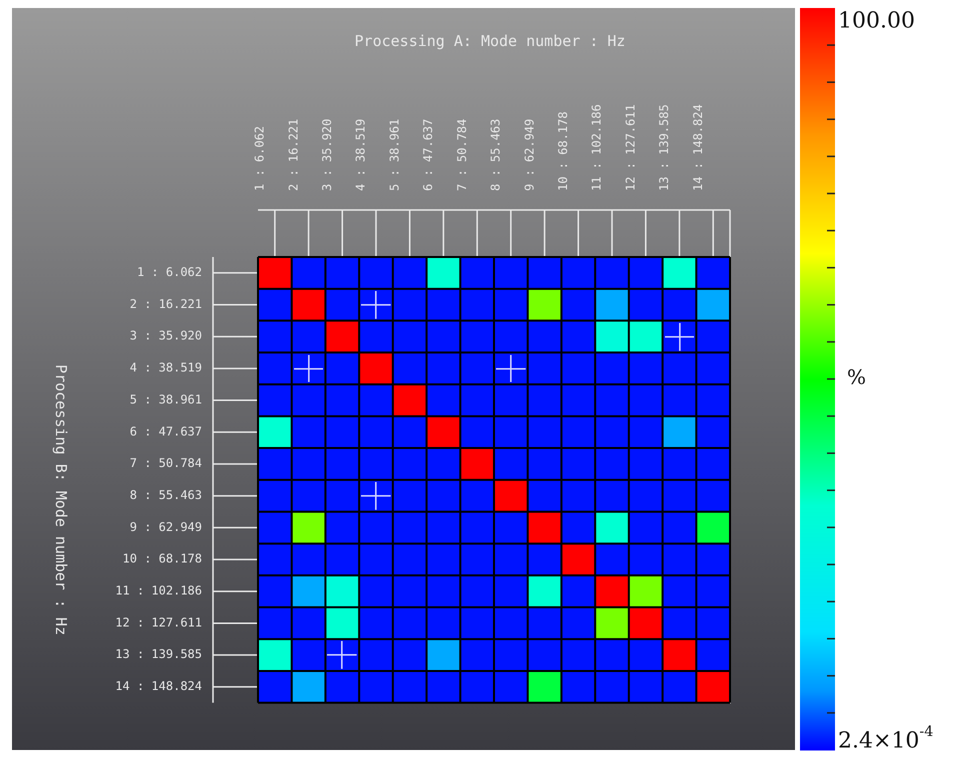 The height and width of the screenshot is (758, 960). Describe the element at coordinates (158, 622) in the screenshot. I see `y-tick-label: 12 : 127.611` at that location.